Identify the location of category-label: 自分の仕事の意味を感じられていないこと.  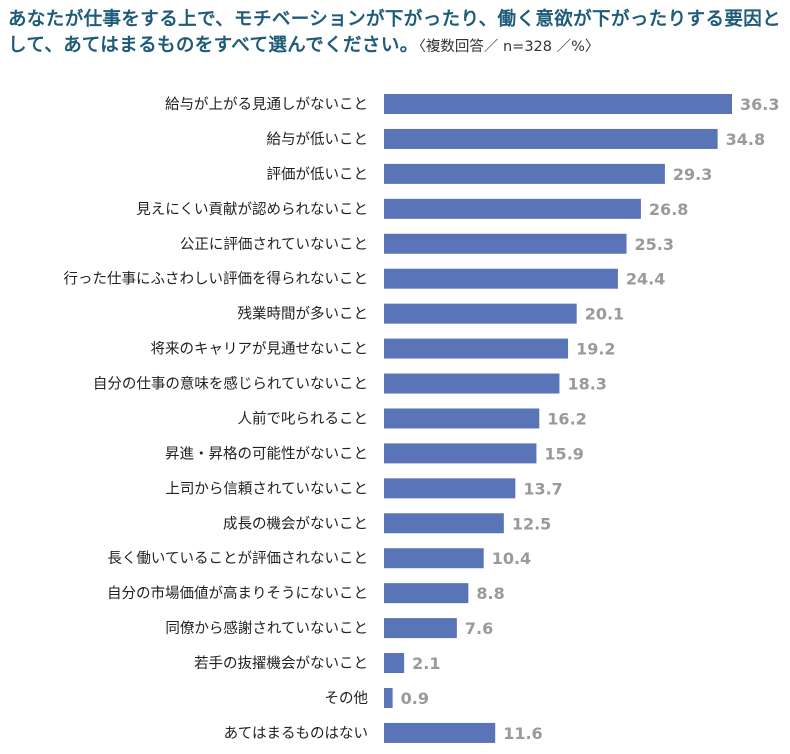
(230, 384).